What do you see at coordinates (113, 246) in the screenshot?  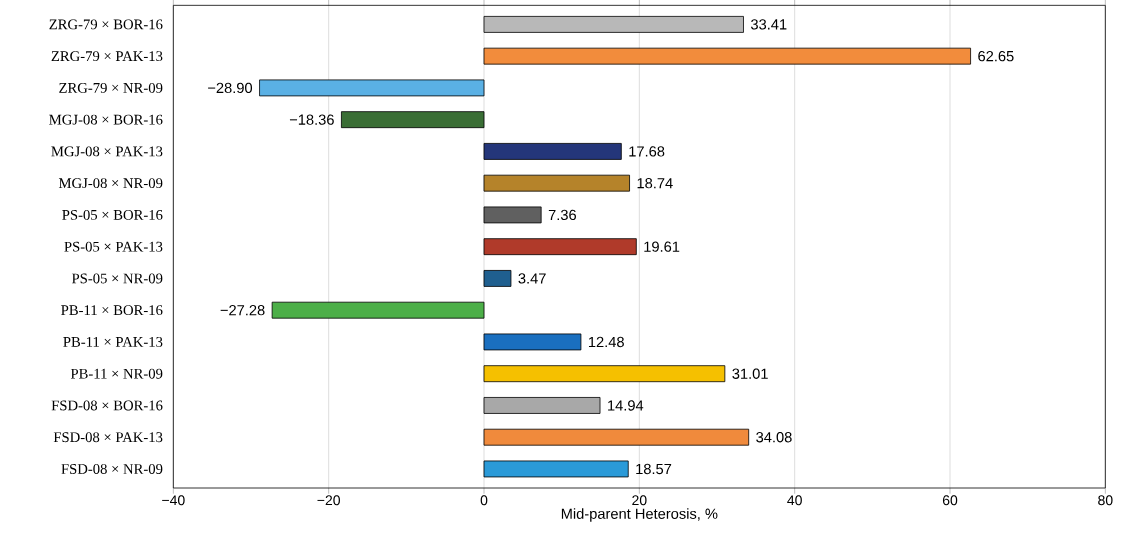 I see `y-tick-label: PS-05 × PAK-13` at bounding box center [113, 246].